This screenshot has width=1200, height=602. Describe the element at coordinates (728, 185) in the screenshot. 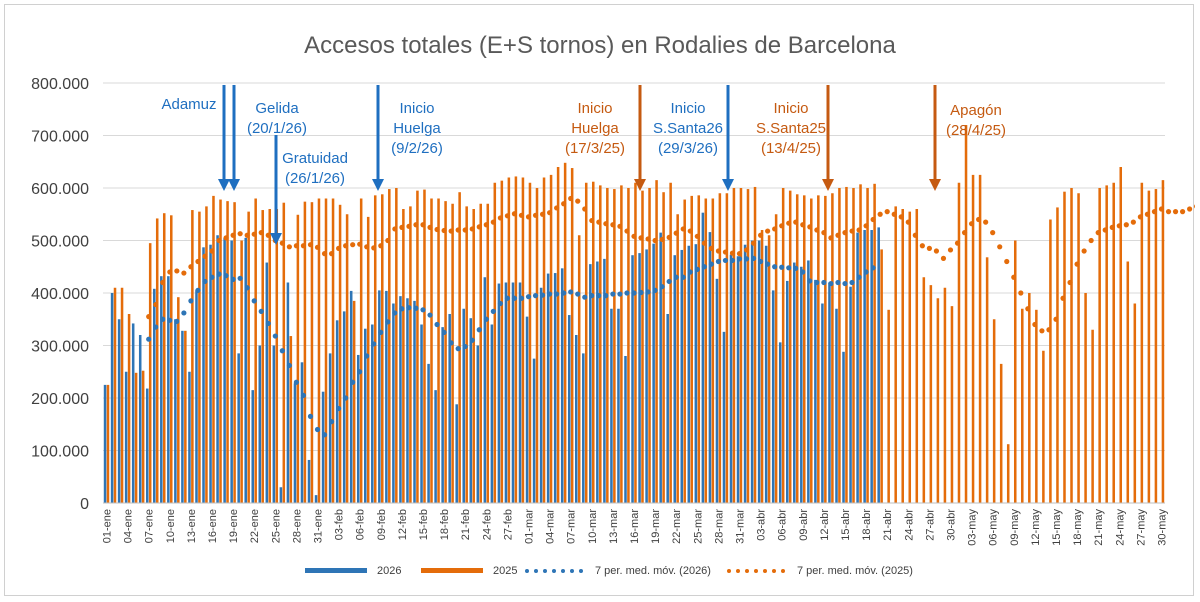

I see `annotation-arrowhead` at that location.